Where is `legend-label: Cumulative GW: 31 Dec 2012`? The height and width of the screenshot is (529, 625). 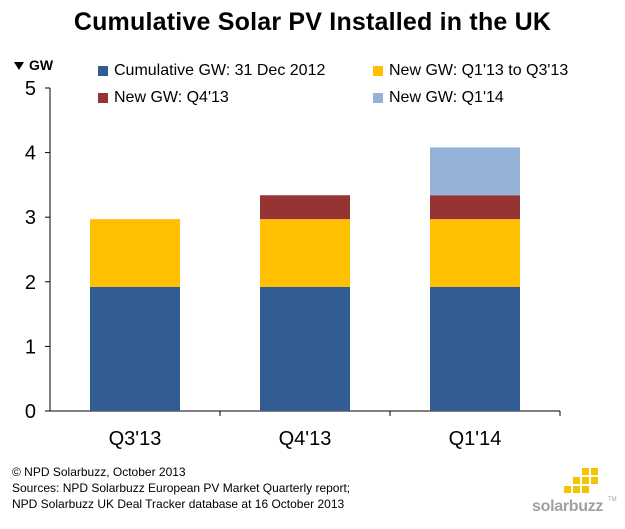
legend-label: Cumulative GW: 31 Dec 2012 is located at coordinates (220, 70).